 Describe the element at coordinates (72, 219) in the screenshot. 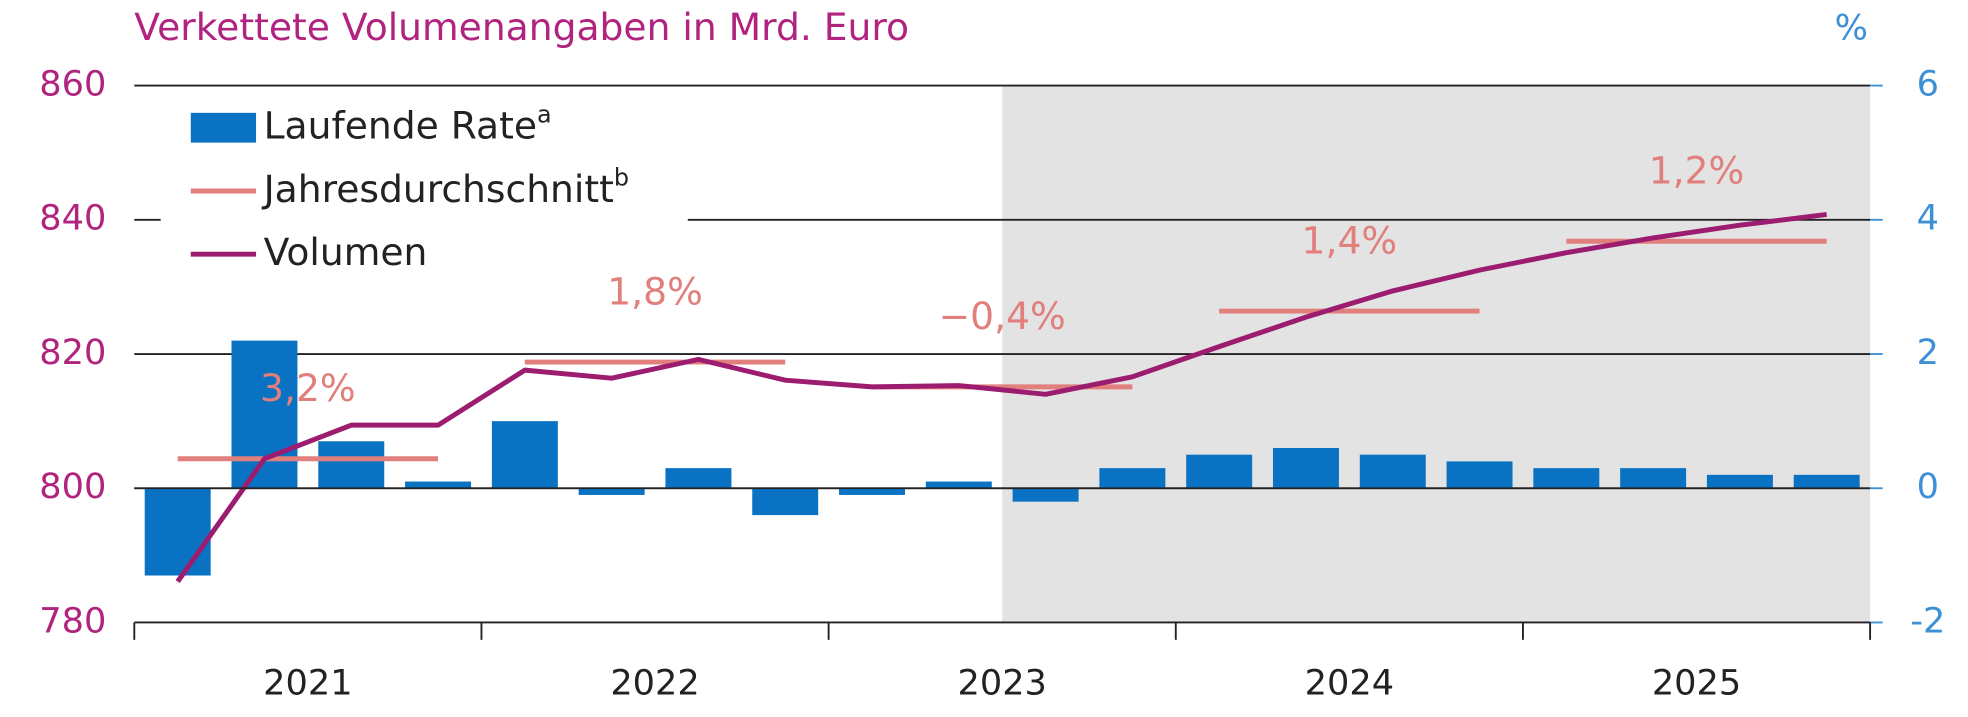

I see `y-tick-label: 840` at that location.